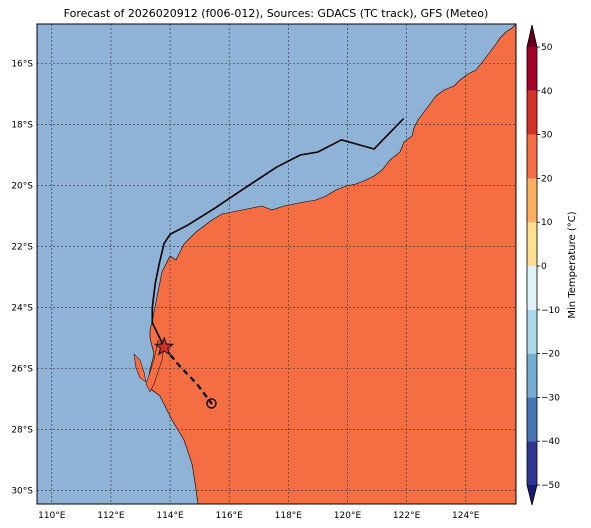 The image size is (591, 528). Describe the element at coordinates (550, 486) in the screenshot. I see `colorbar-tick-label: −50` at that location.